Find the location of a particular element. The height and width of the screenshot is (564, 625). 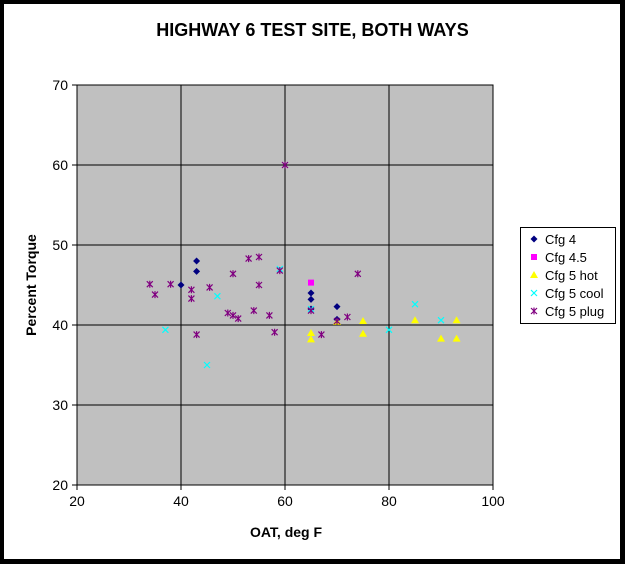

legend-item: Cfg 4 is located at coordinates (568, 239).